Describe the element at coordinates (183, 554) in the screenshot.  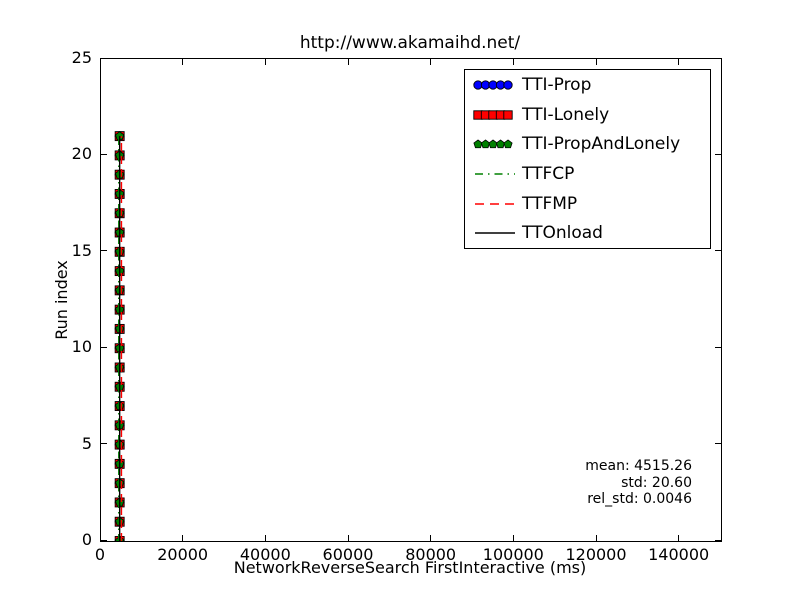
I see `x-tick-label: 20000` at that location.